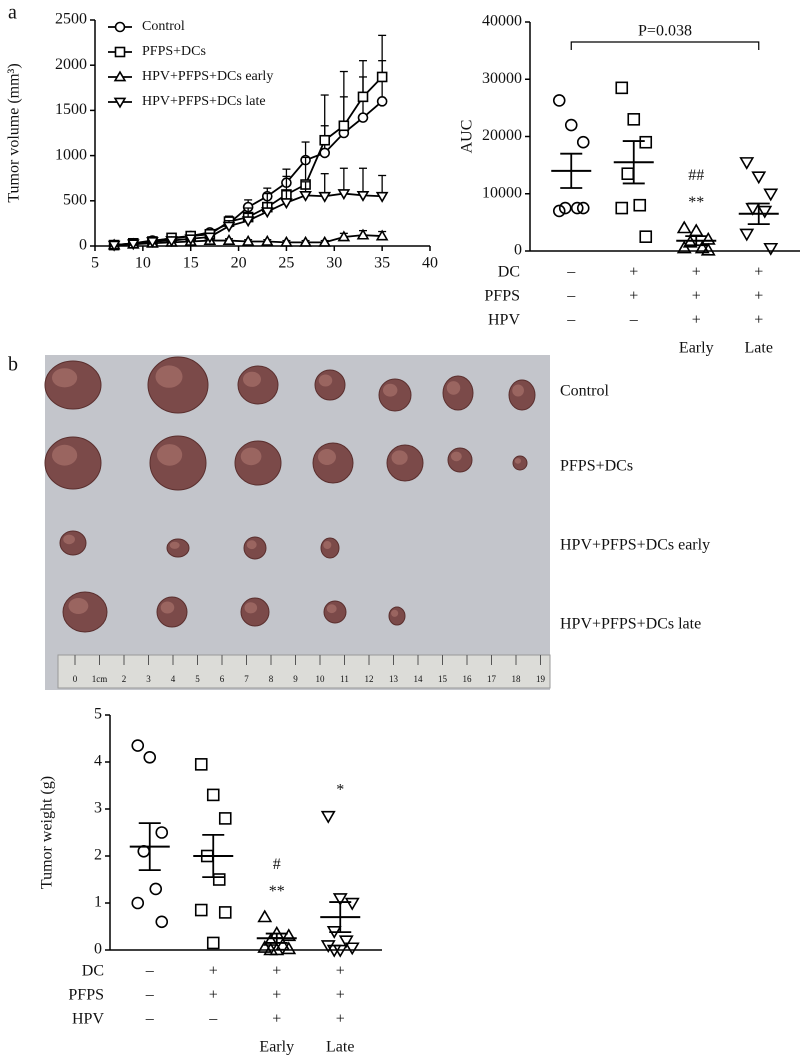  Describe the element at coordinates (98, 761) in the screenshot. I see `y-tick-label: 4` at that location.